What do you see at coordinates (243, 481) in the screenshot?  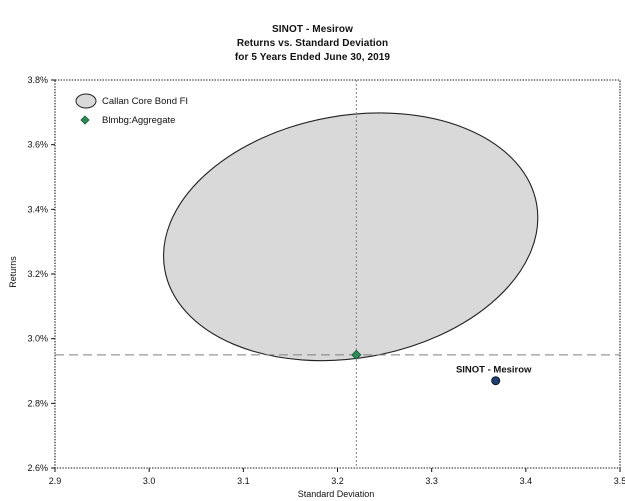 I see `x-tick-label-2: 3.1` at bounding box center [243, 481].